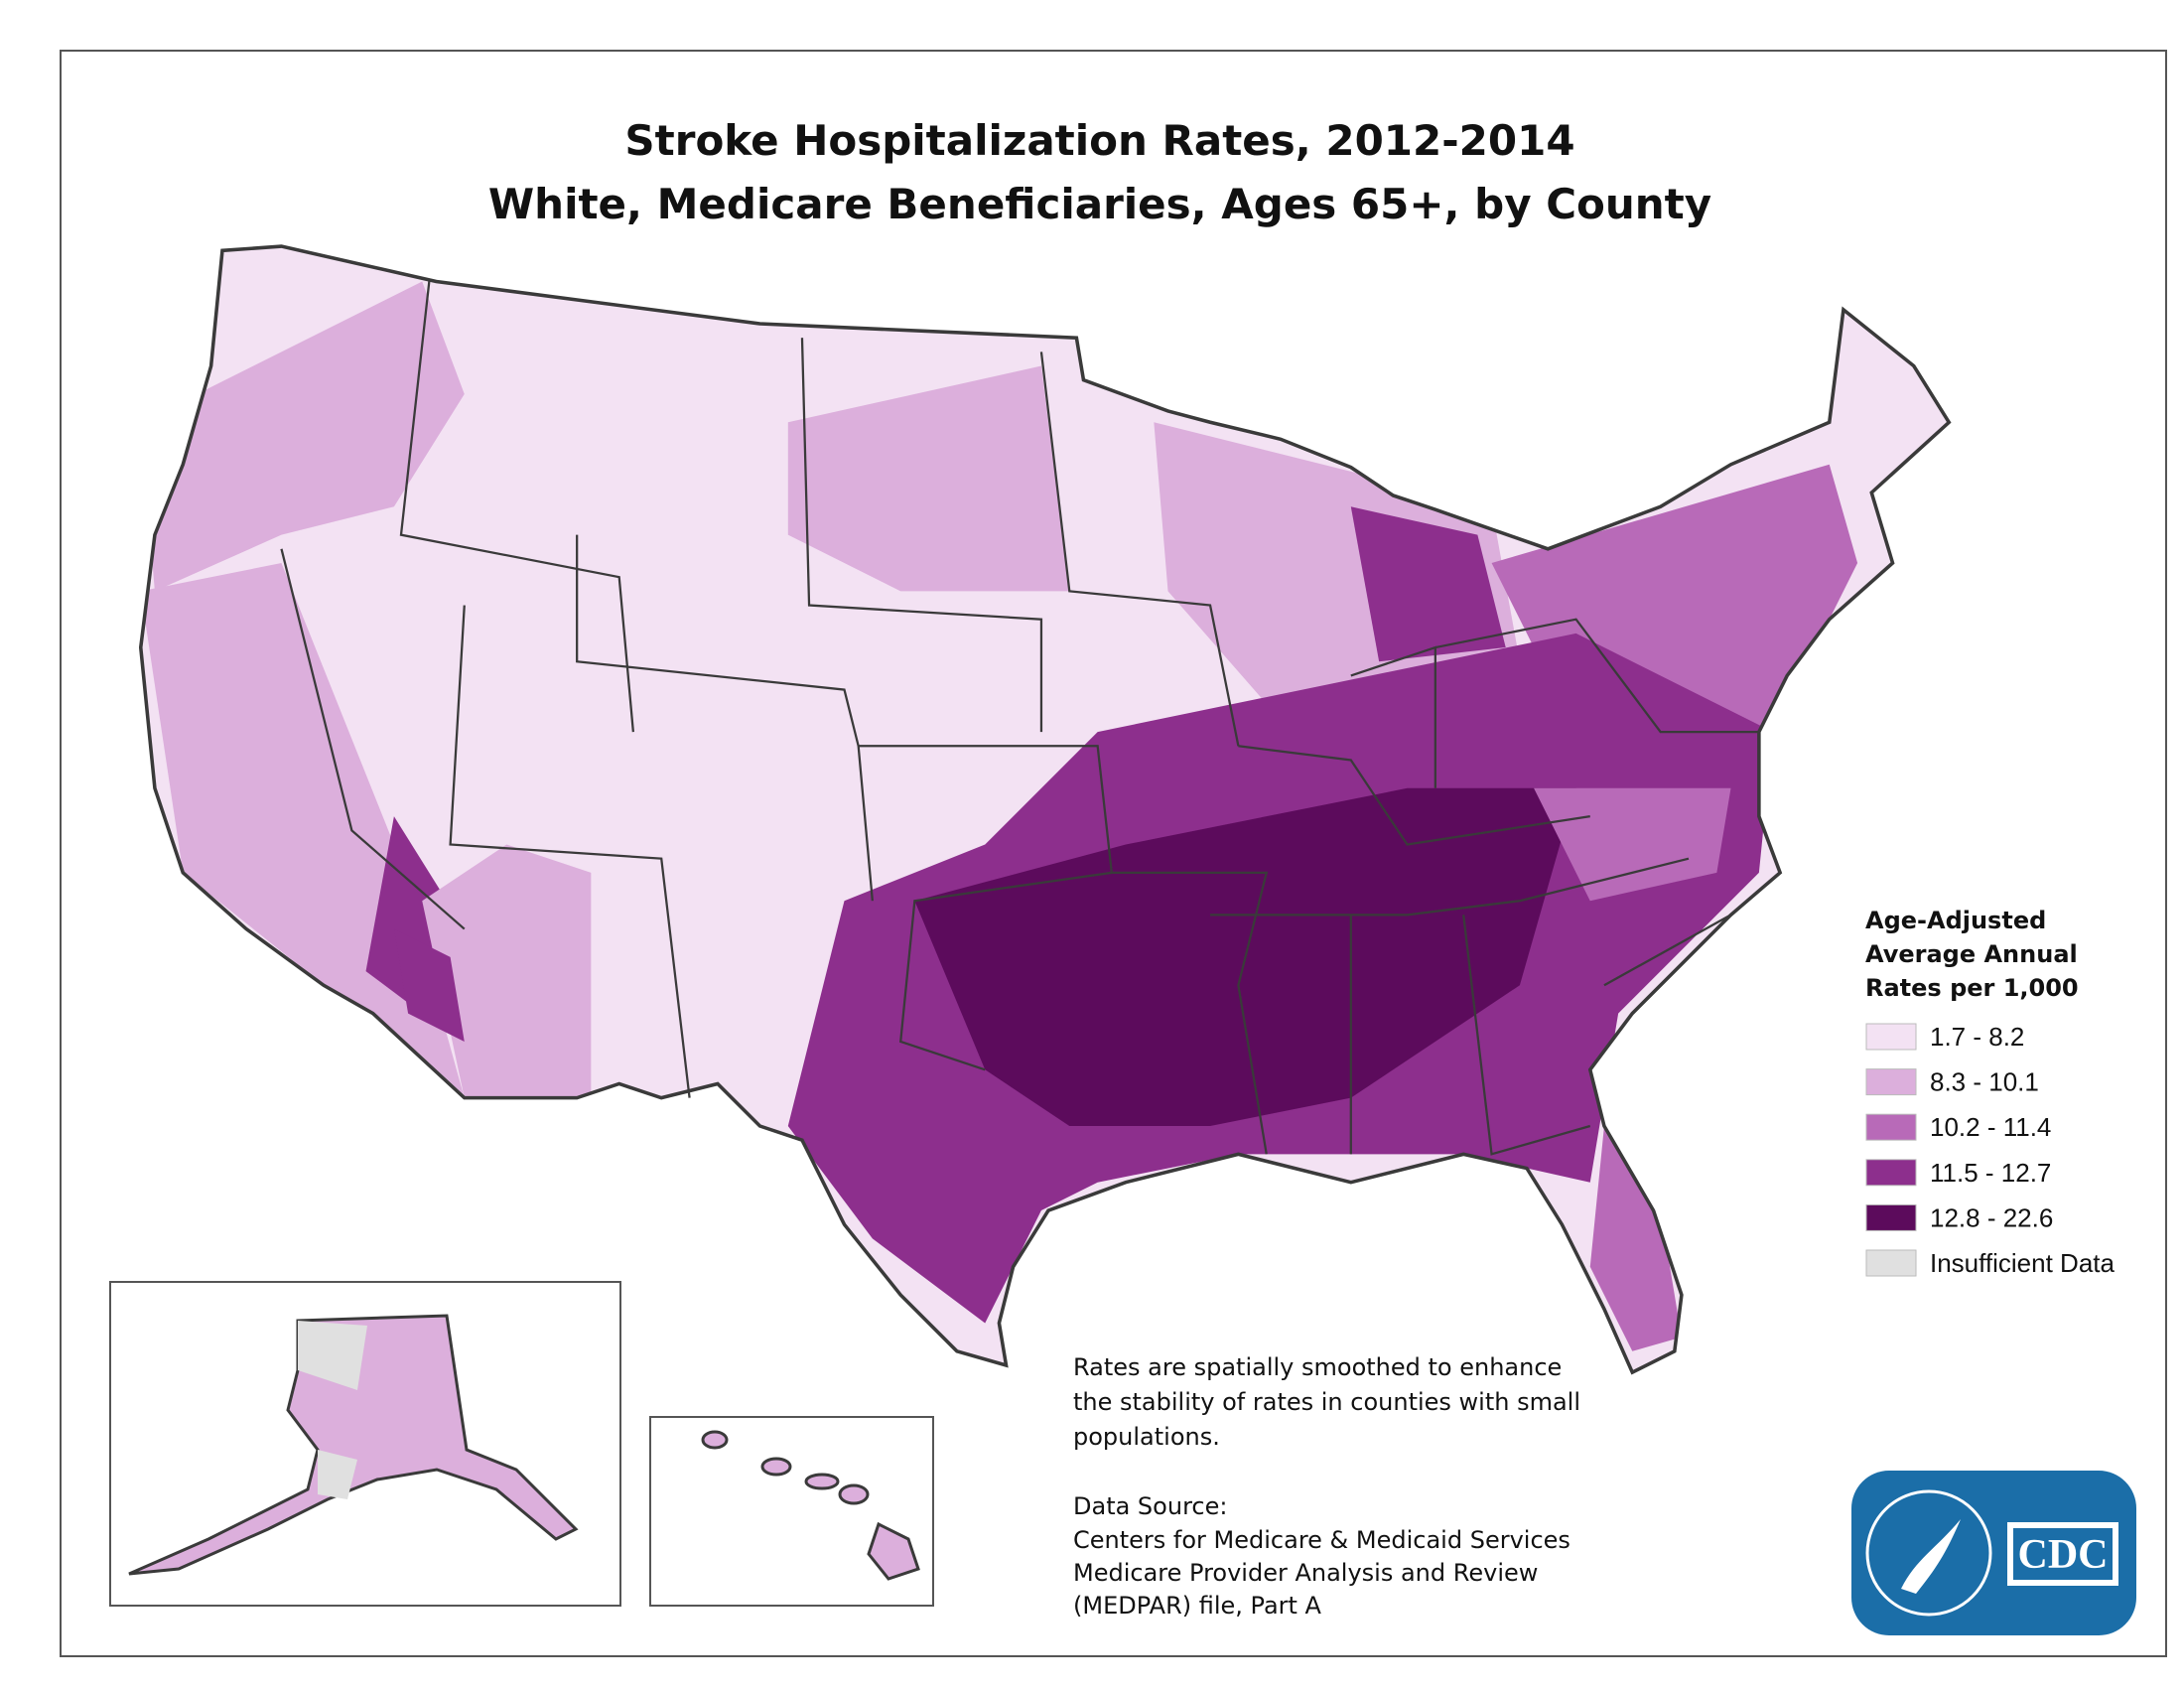  I want to click on note-line: Rates are spatially smoothed to enhance, so click(1317, 1367).